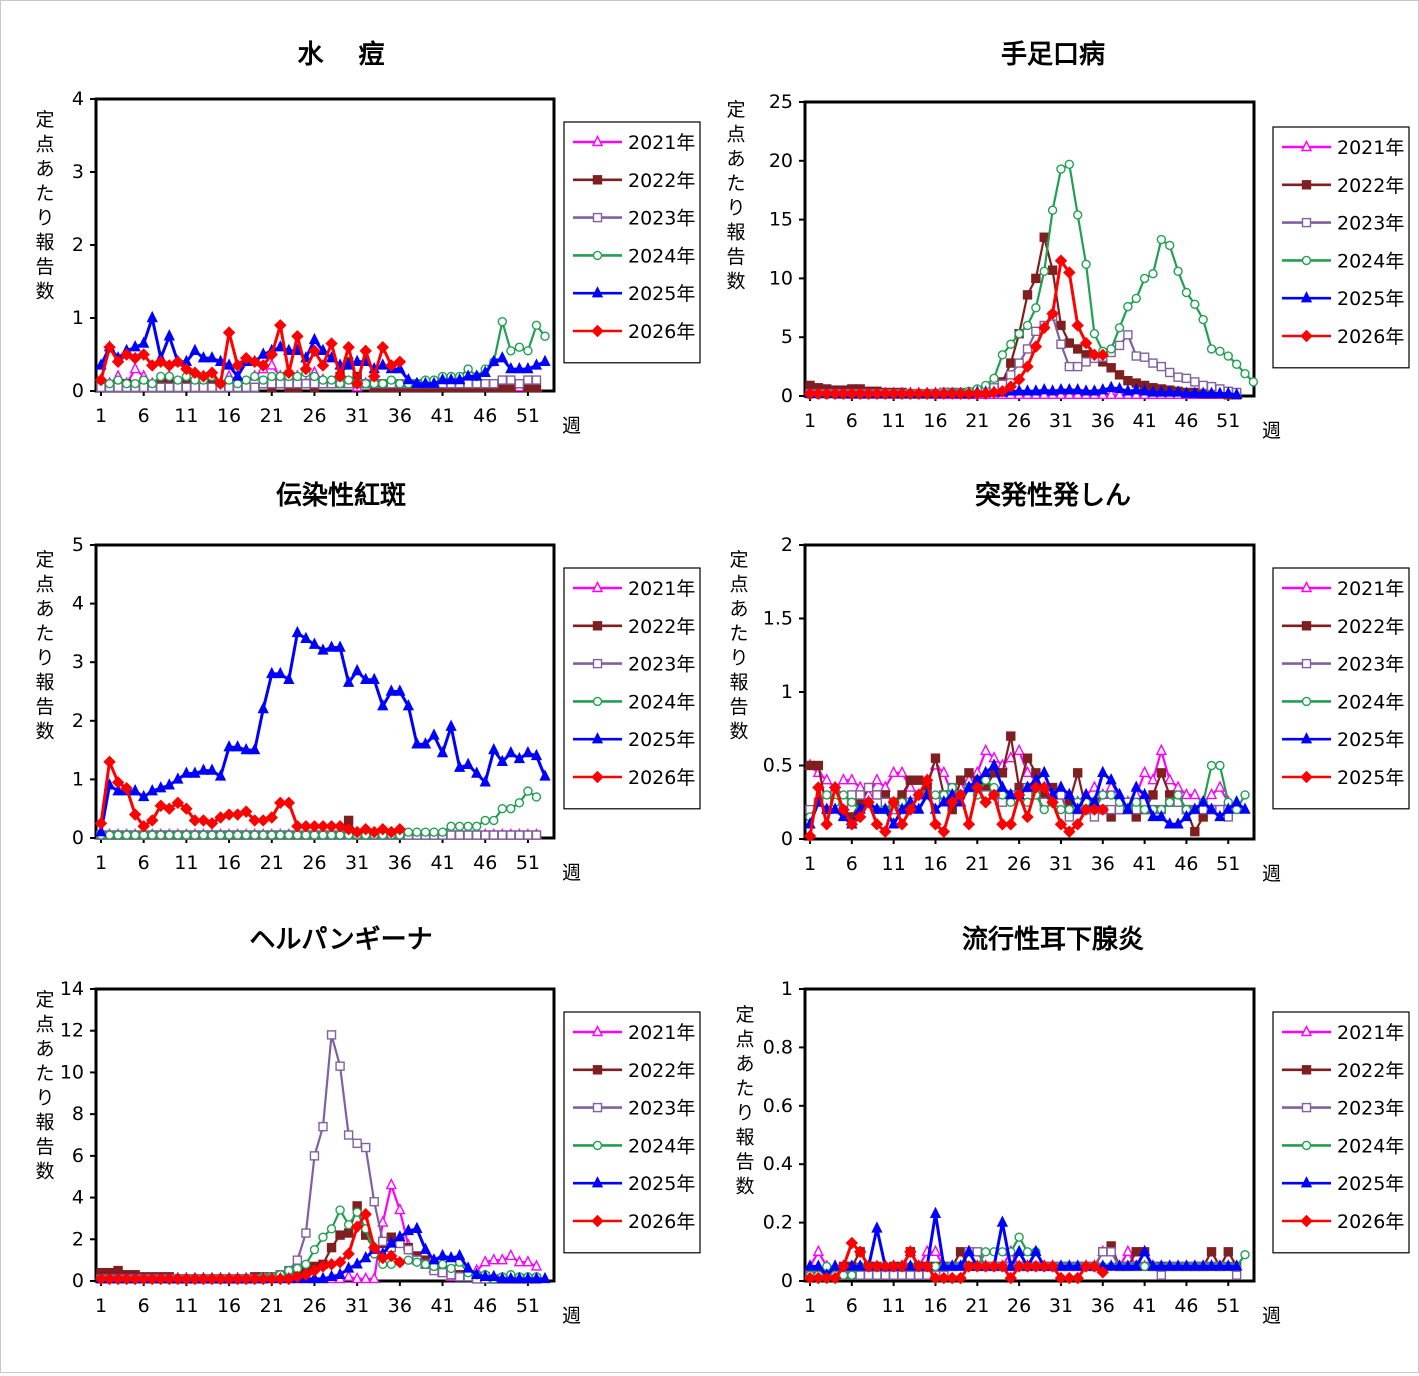  Describe the element at coordinates (1186, 864) in the screenshot. I see `x-tick-label: 46` at that location.